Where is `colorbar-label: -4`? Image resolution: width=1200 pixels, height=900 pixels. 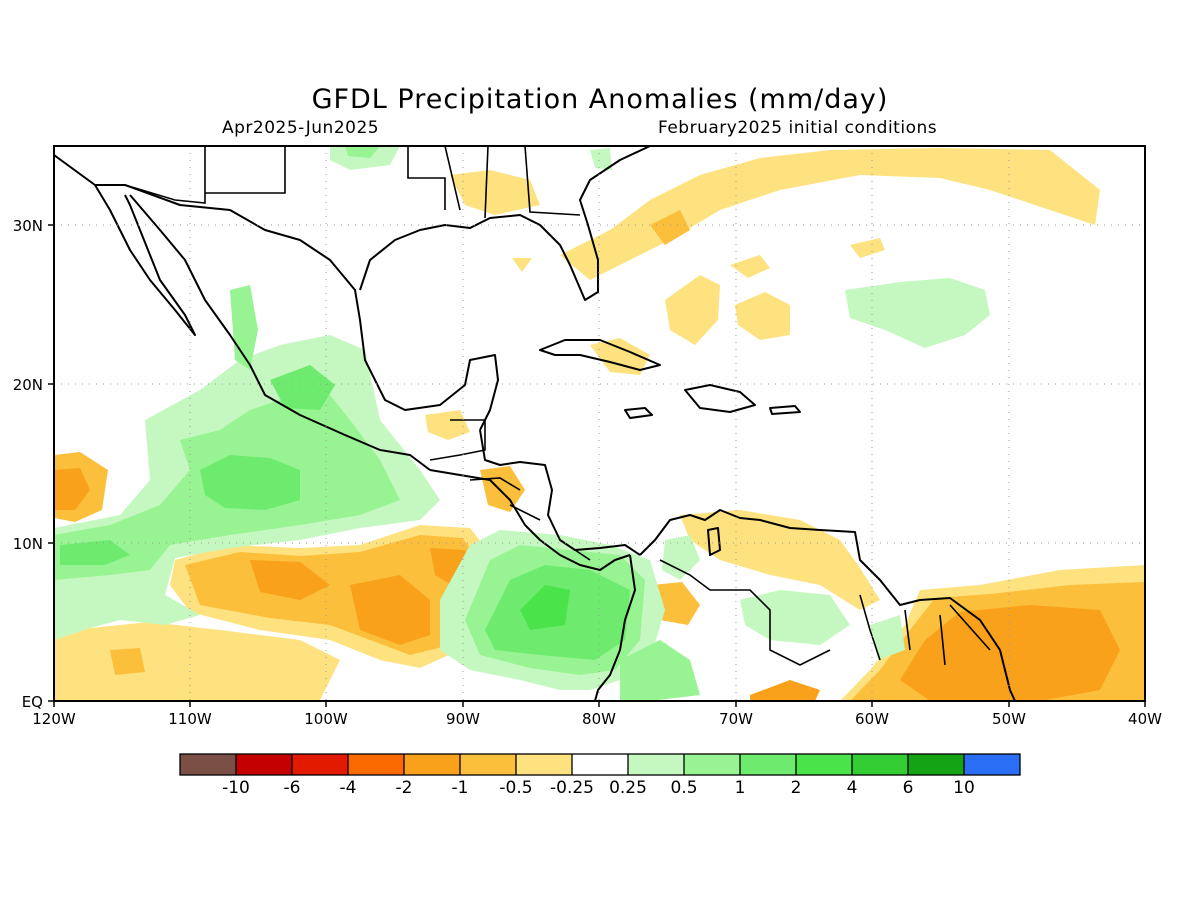 colorbar-label: -4 is located at coordinates (348, 788).